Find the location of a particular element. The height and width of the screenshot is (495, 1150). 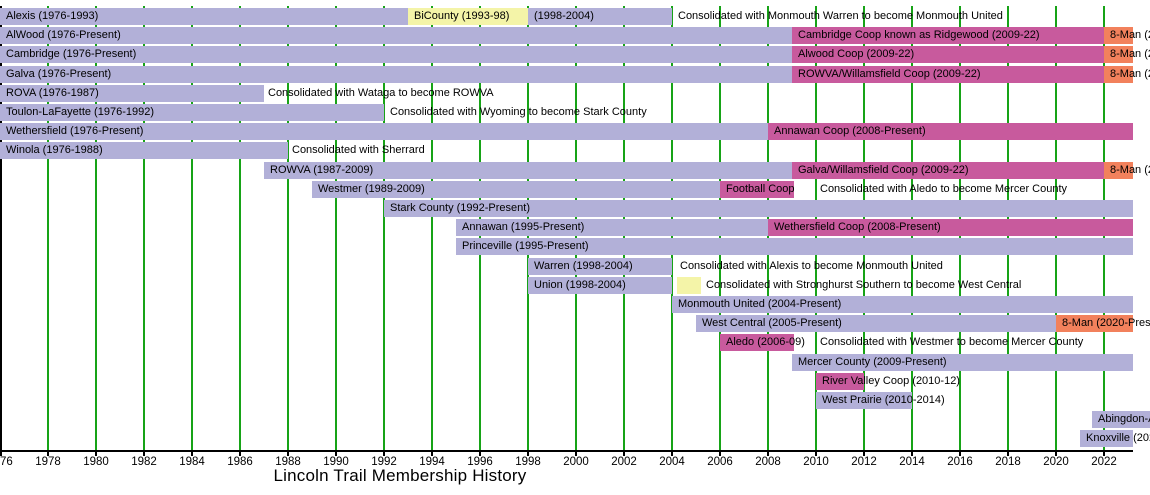

gridline-1982 is located at coordinates (144, 228).